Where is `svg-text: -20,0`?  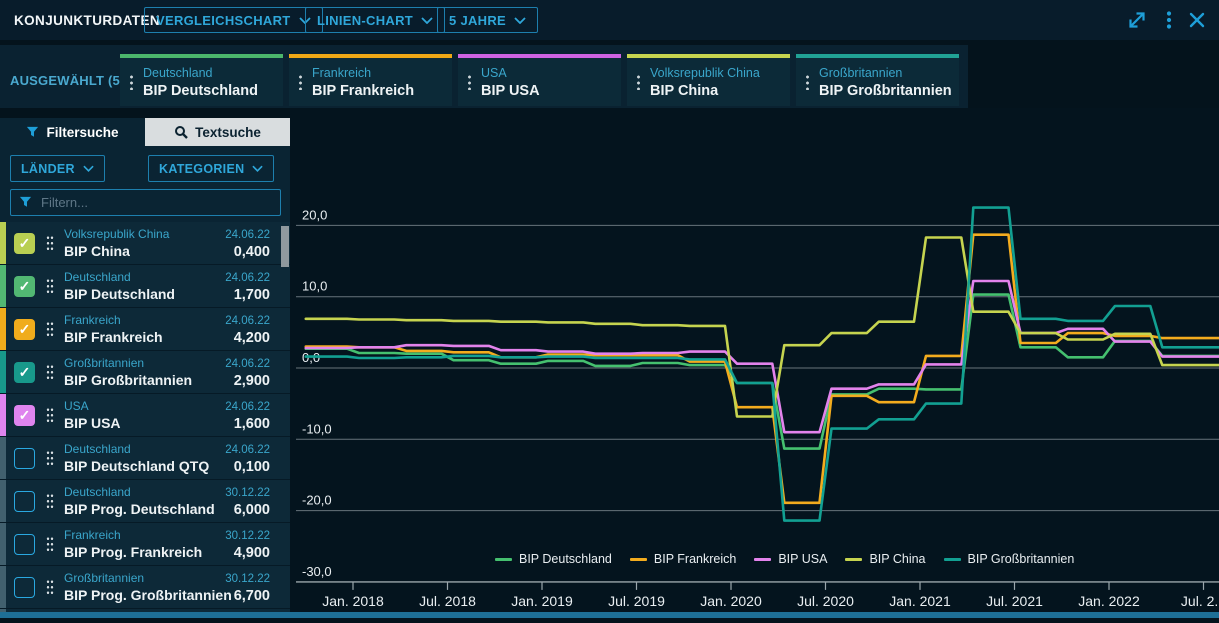
svg-text: -20,0 is located at coordinates (317, 500).